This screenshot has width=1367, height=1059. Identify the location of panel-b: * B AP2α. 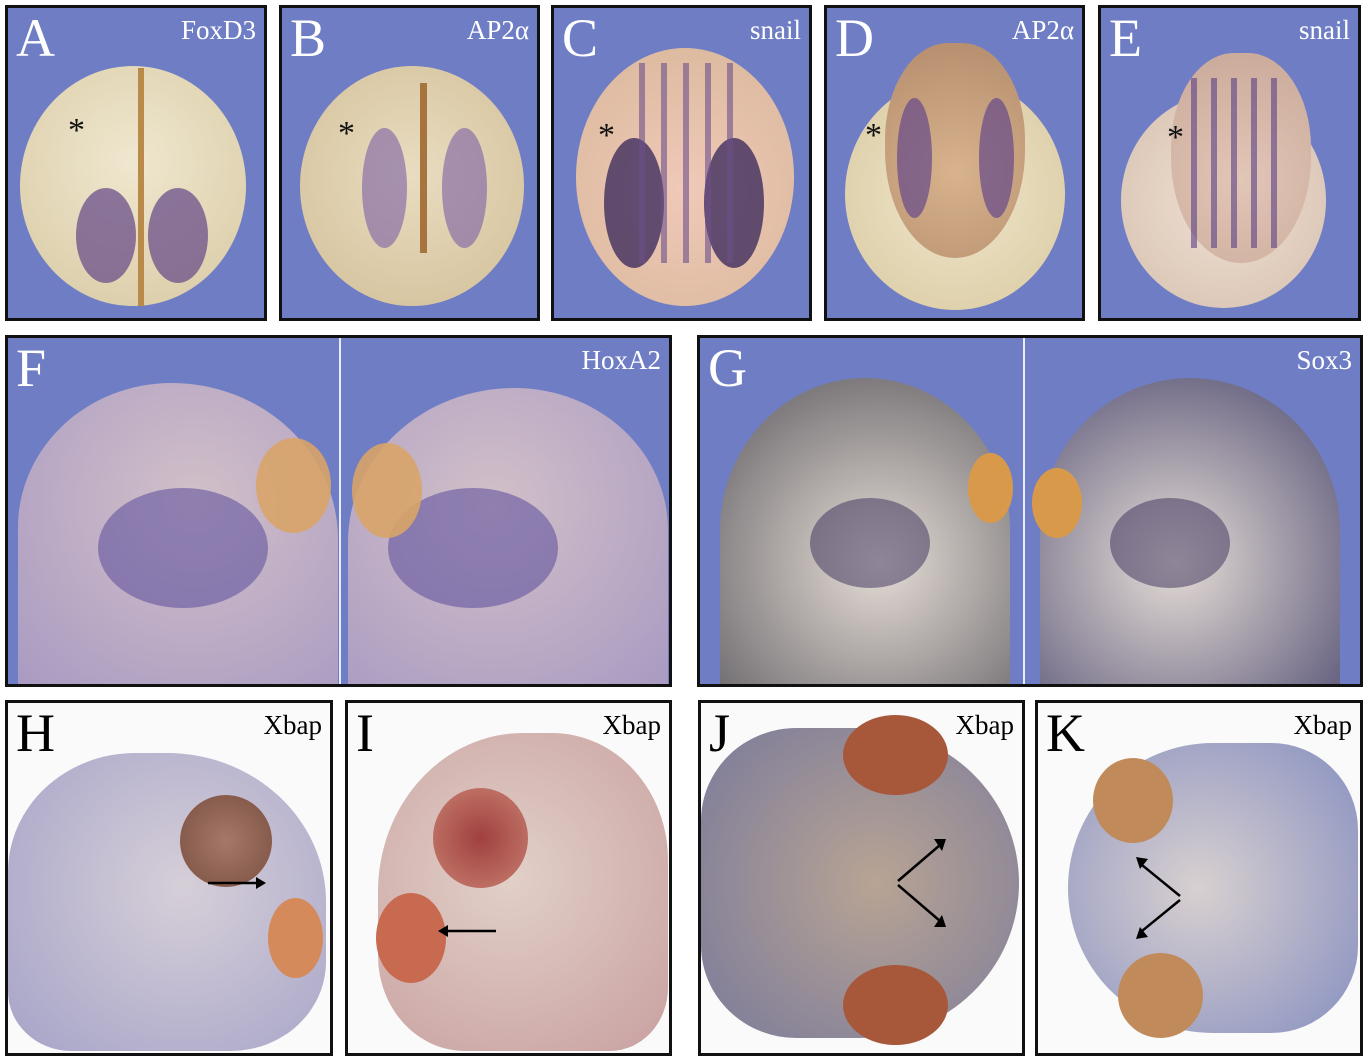
(409, 163).